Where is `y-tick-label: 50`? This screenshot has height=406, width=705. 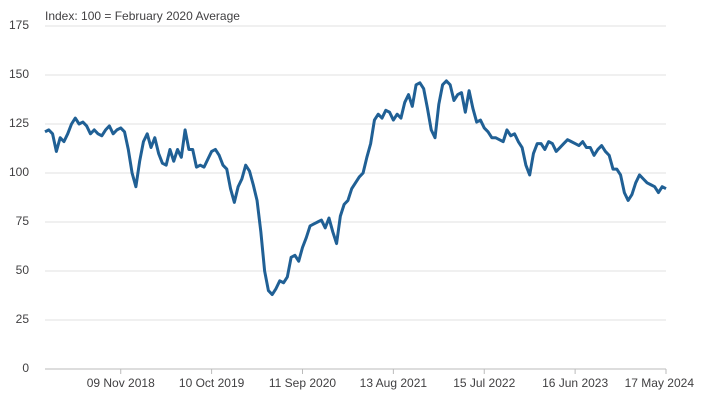 y-tick-label: 50 is located at coordinates (23, 270).